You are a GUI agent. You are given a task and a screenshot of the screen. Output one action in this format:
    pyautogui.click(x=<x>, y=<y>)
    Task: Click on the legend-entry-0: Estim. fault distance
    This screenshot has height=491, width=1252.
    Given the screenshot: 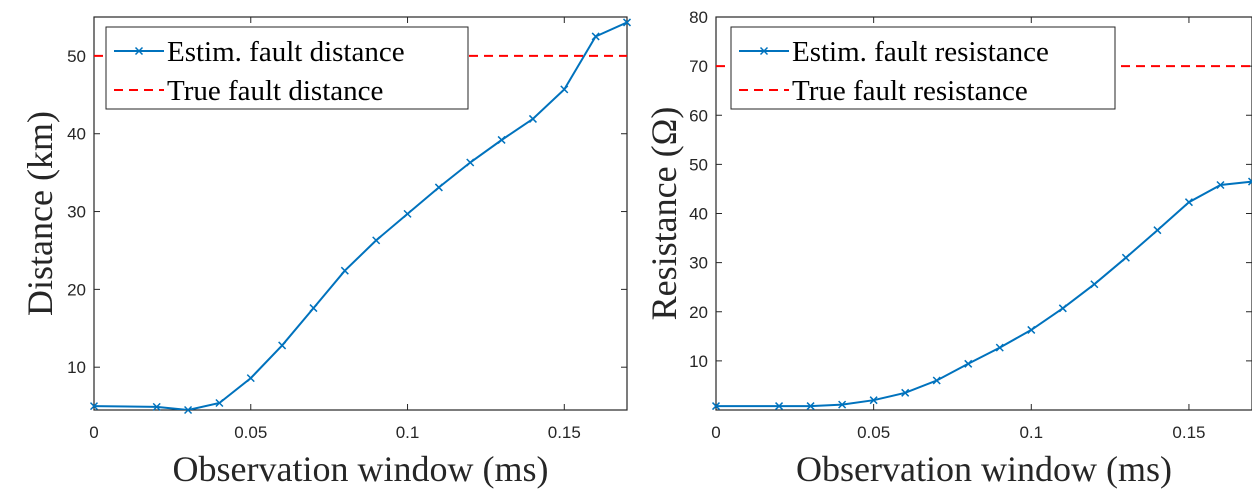 What is the action you would take?
    pyautogui.click(x=286, y=52)
    